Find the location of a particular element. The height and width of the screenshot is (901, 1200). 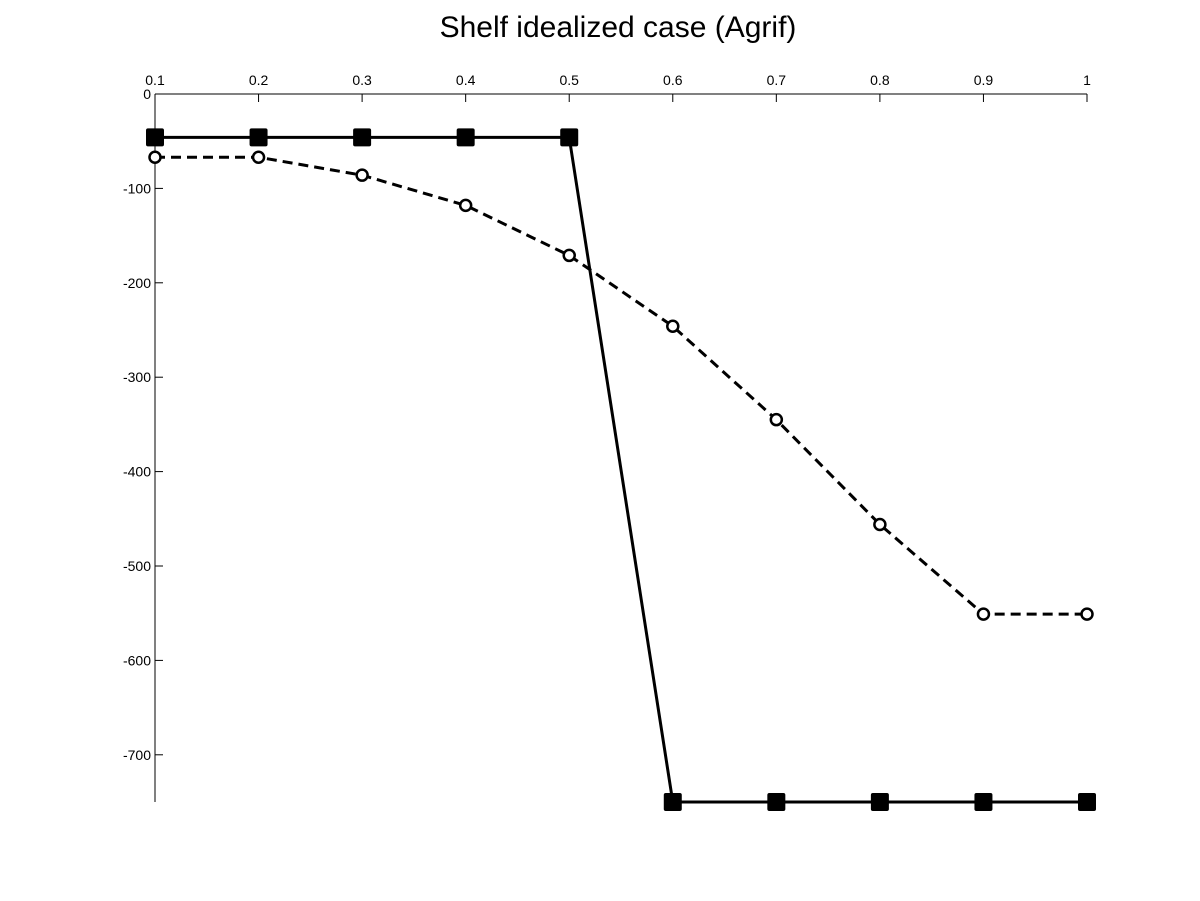

x-tick-label: 1 is located at coordinates (1087, 80).